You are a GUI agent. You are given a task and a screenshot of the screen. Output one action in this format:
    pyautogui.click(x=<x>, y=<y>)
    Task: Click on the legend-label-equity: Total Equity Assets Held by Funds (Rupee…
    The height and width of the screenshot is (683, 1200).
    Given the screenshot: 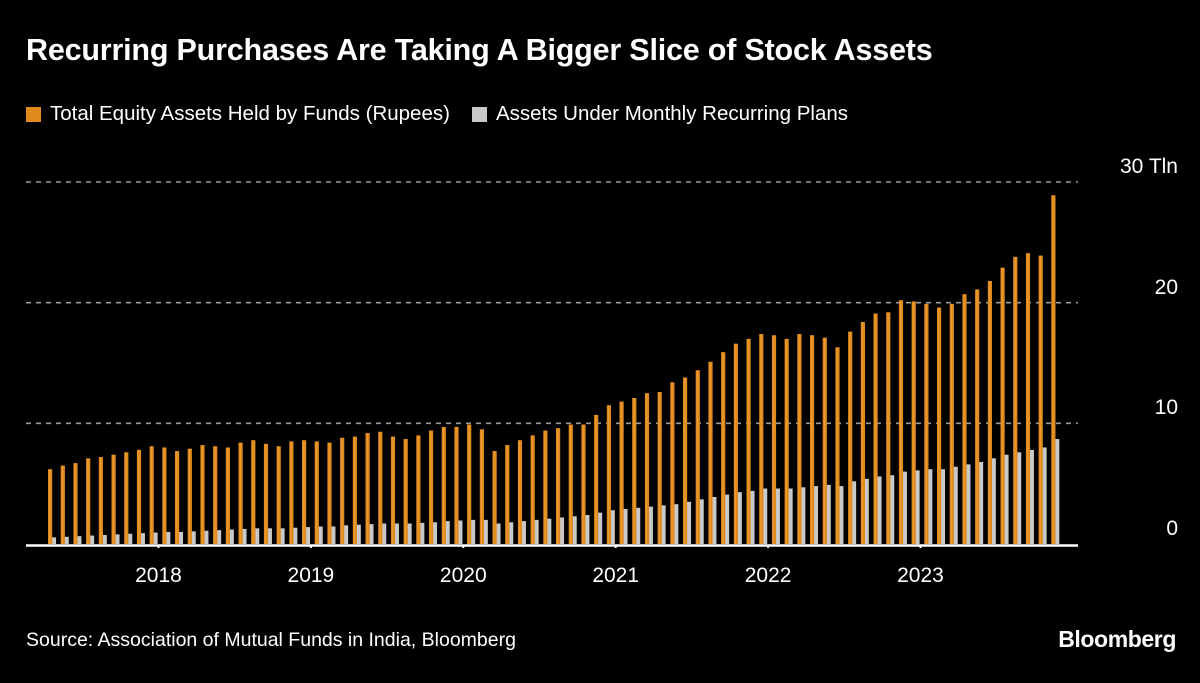 What is the action you would take?
    pyautogui.click(x=250, y=113)
    